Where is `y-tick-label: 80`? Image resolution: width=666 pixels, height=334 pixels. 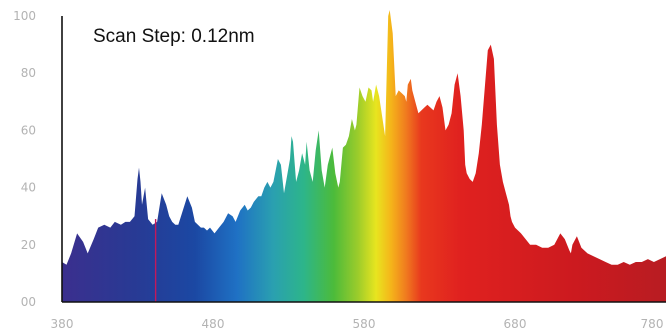
y-tick-label: 80 is located at coordinates (28, 73).